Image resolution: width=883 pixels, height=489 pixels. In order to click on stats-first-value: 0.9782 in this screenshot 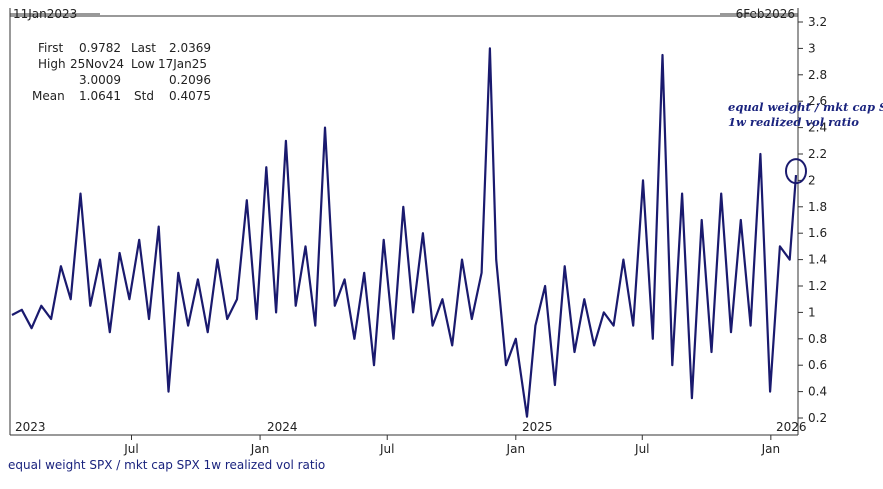, I will do `click(100, 48)`.